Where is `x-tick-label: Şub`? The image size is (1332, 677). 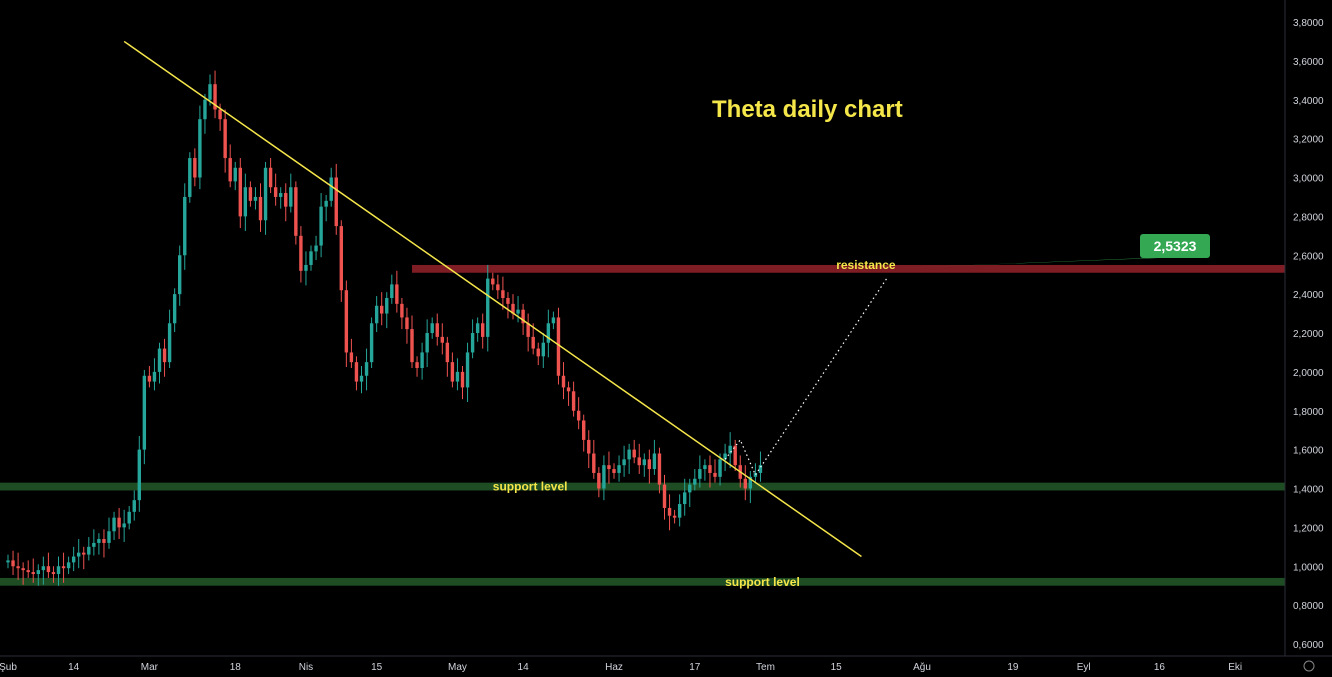 x-tick-label: Şub is located at coordinates (8, 667).